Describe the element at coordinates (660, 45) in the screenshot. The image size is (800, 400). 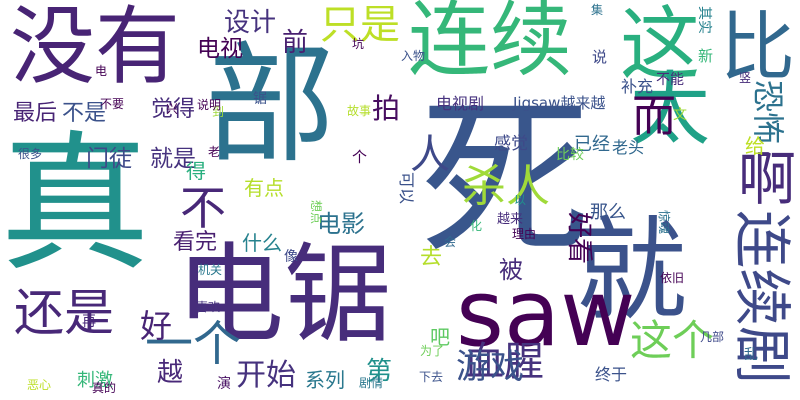
I see `word: 这` at that location.